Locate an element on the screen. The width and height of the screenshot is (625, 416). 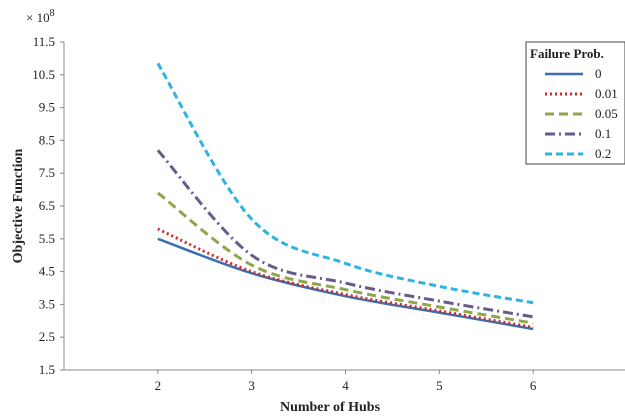
y-tick-label: 1.5 is located at coordinates (47, 369).